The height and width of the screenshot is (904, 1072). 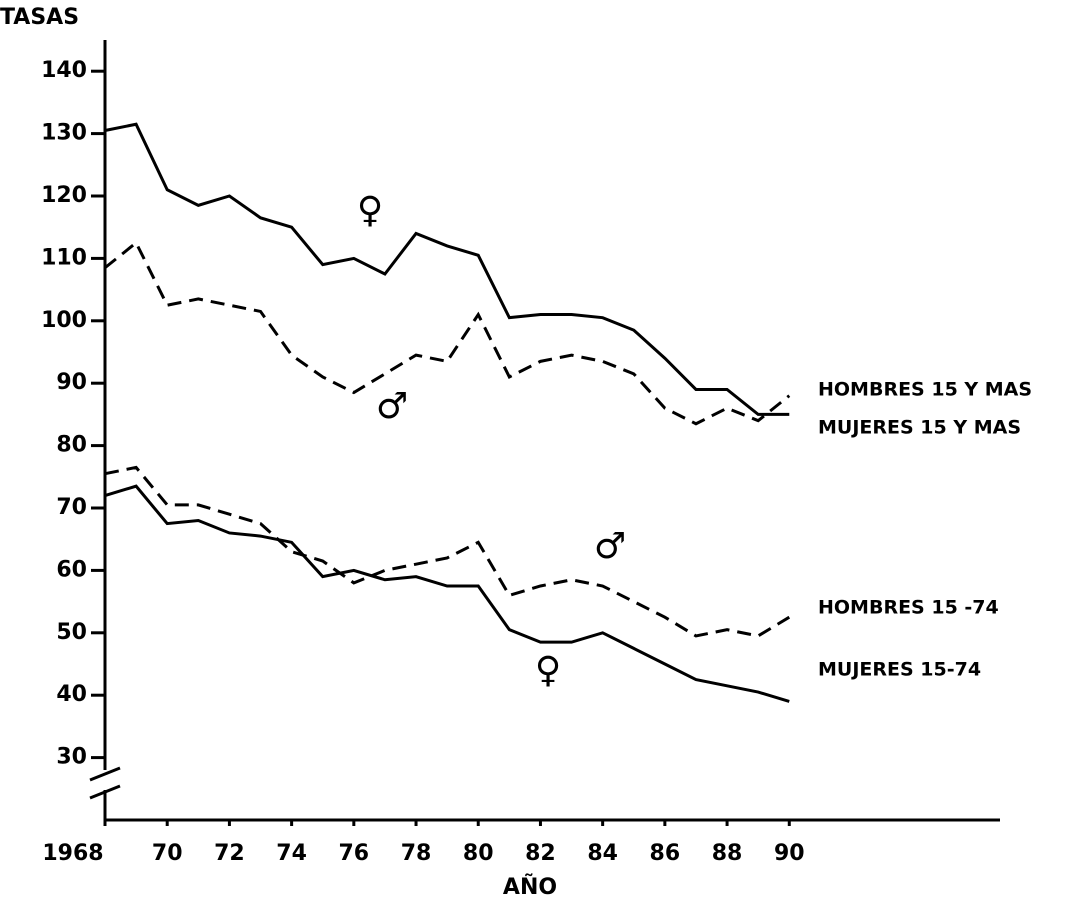 I want to click on y-tick-label: 80, so click(x=71, y=445).